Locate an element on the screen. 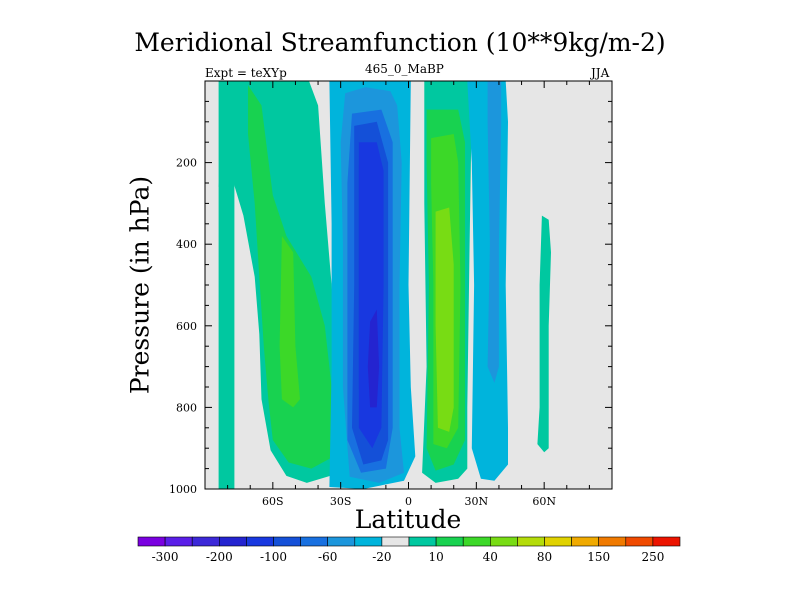 The height and width of the screenshot is (600, 800). y-tick-label: 400 is located at coordinates (186, 244).